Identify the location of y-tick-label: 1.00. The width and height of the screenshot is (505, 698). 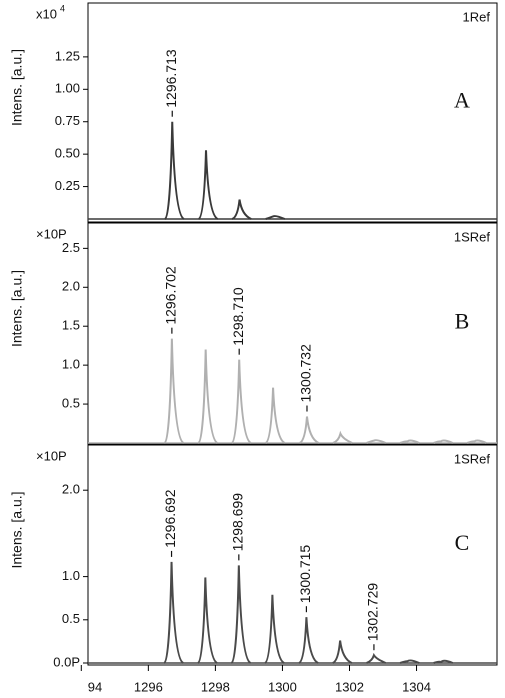
(67, 88).